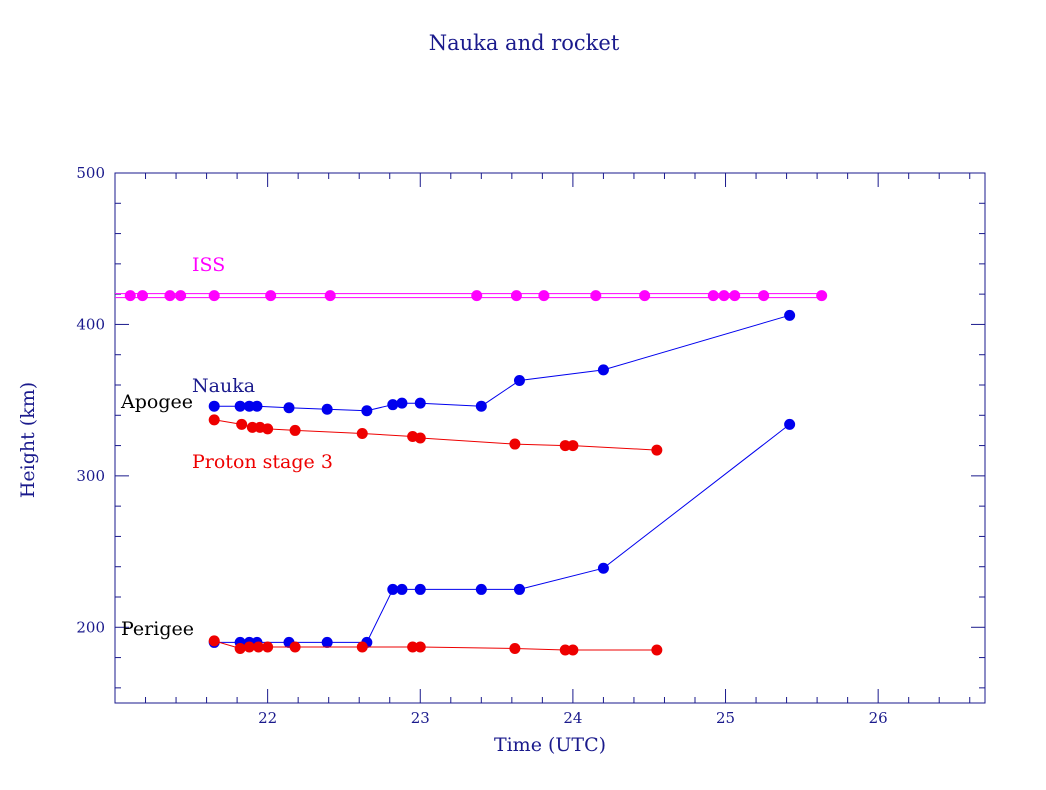  Describe the element at coordinates (28, 440) in the screenshot. I see `y-axis-label: Height (km)` at that location.